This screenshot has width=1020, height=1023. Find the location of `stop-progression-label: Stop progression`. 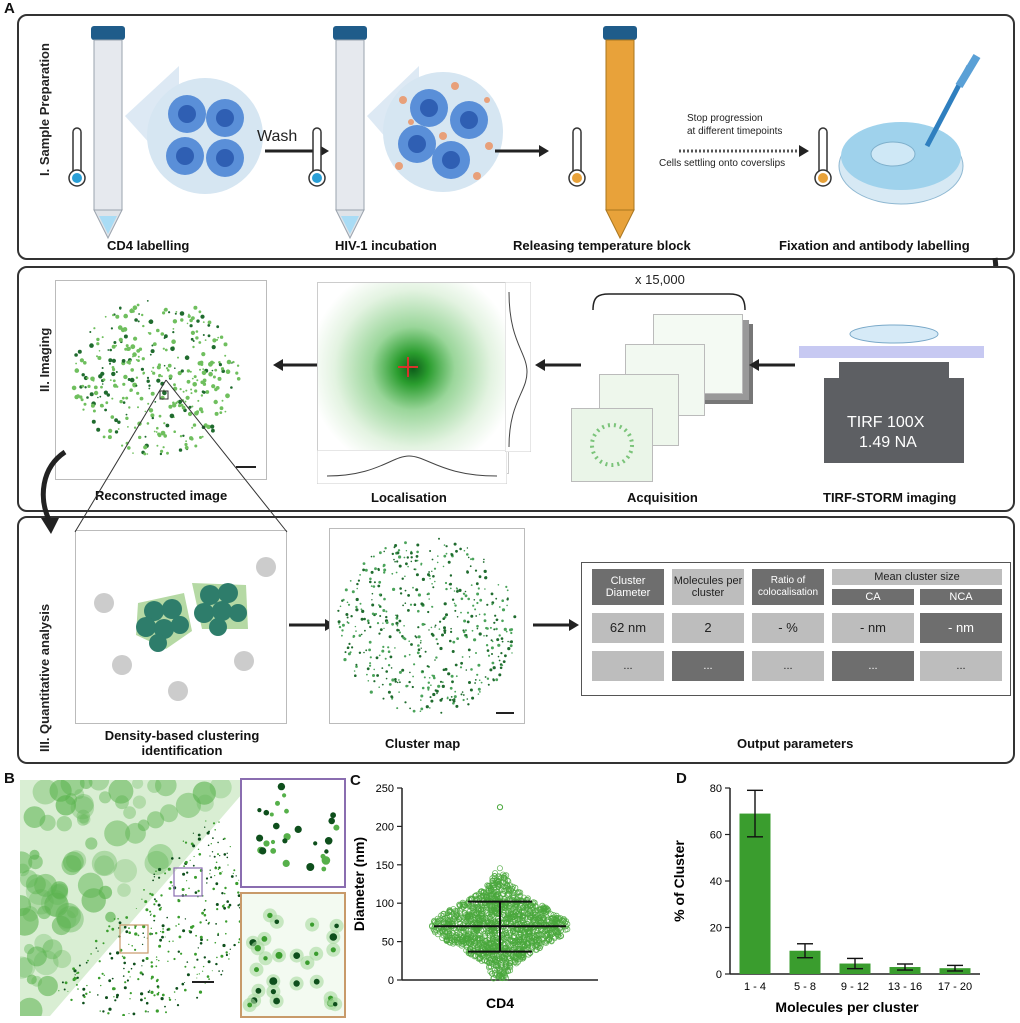

stop-progression-label: Stop progression is located at coordinates (725, 118).